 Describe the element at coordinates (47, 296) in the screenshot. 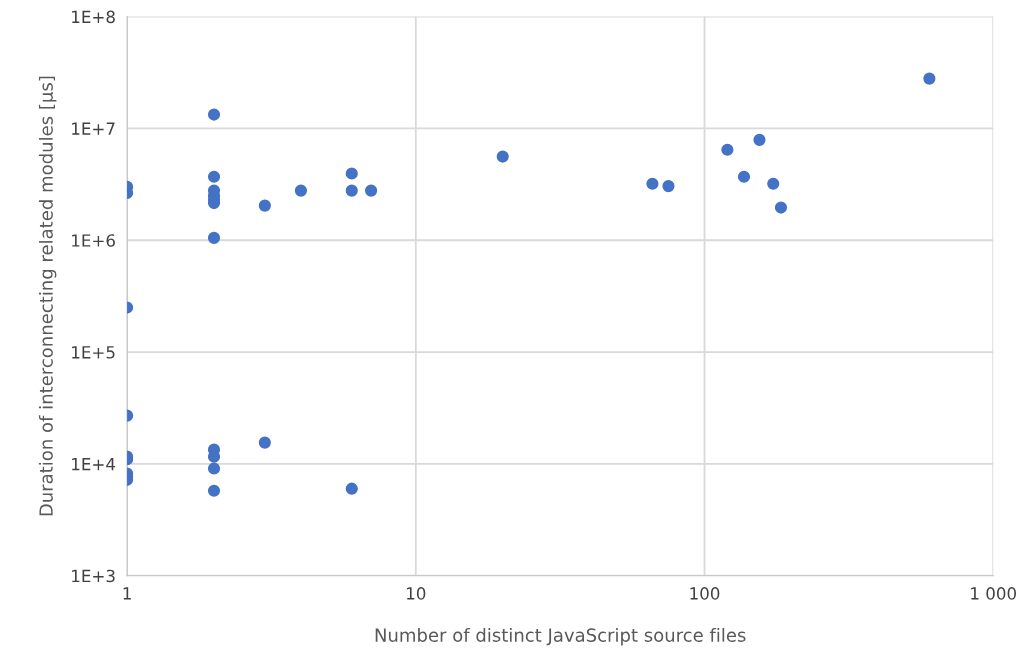

I see `y-axis-title: Duration of interconnecting related modules [µs]` at that location.